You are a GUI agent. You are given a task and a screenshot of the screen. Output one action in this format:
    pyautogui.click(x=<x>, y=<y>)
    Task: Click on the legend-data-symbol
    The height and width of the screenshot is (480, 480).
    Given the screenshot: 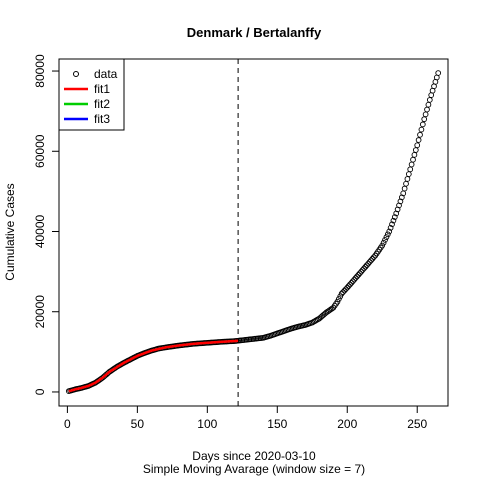 What is the action you would take?
    pyautogui.click(x=76, y=74)
    